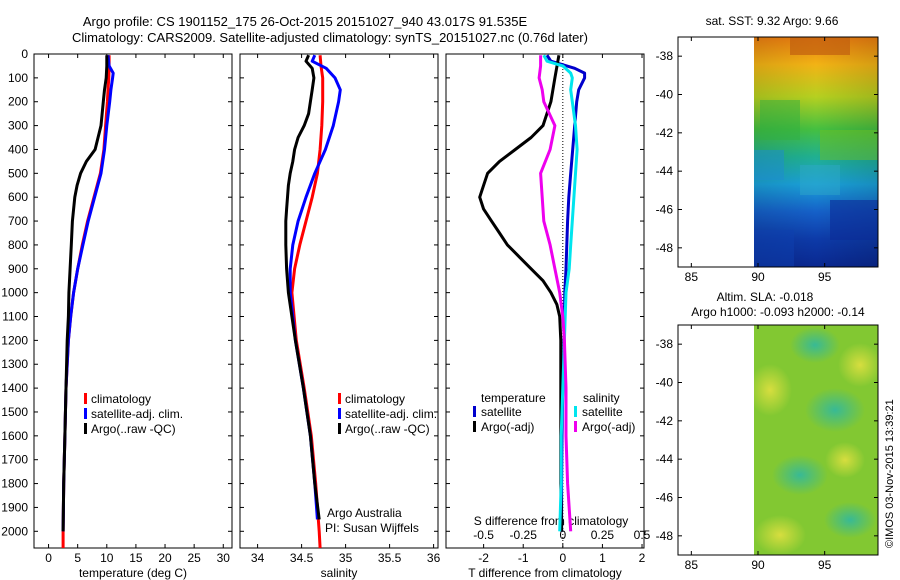 This screenshot has width=900, height=580. Describe the element at coordinates (602, 412) in the screenshot. I see `legend-s-satellite-label: satellite` at that location.